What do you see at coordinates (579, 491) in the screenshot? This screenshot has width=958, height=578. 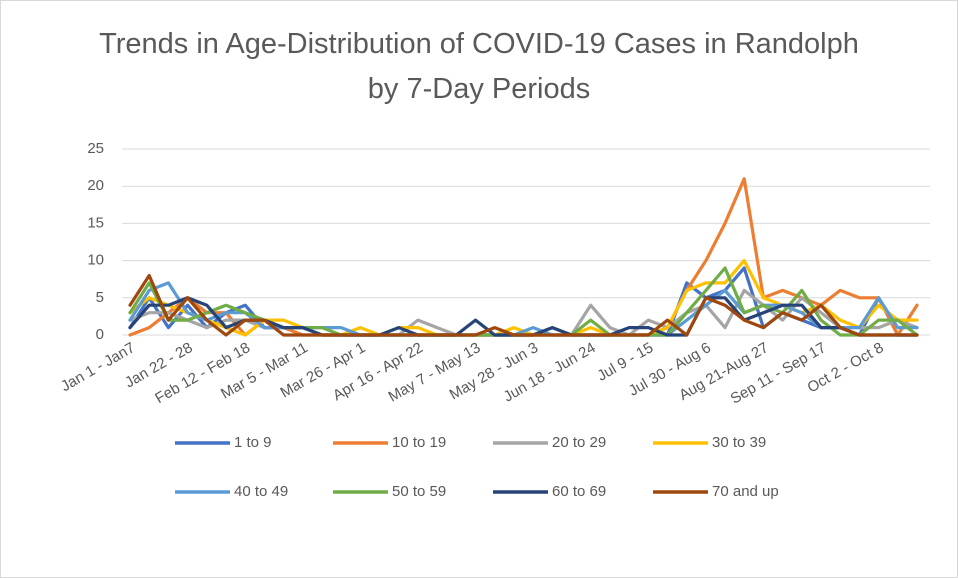 I see `legend-label: 60 to 69` at bounding box center [579, 491].